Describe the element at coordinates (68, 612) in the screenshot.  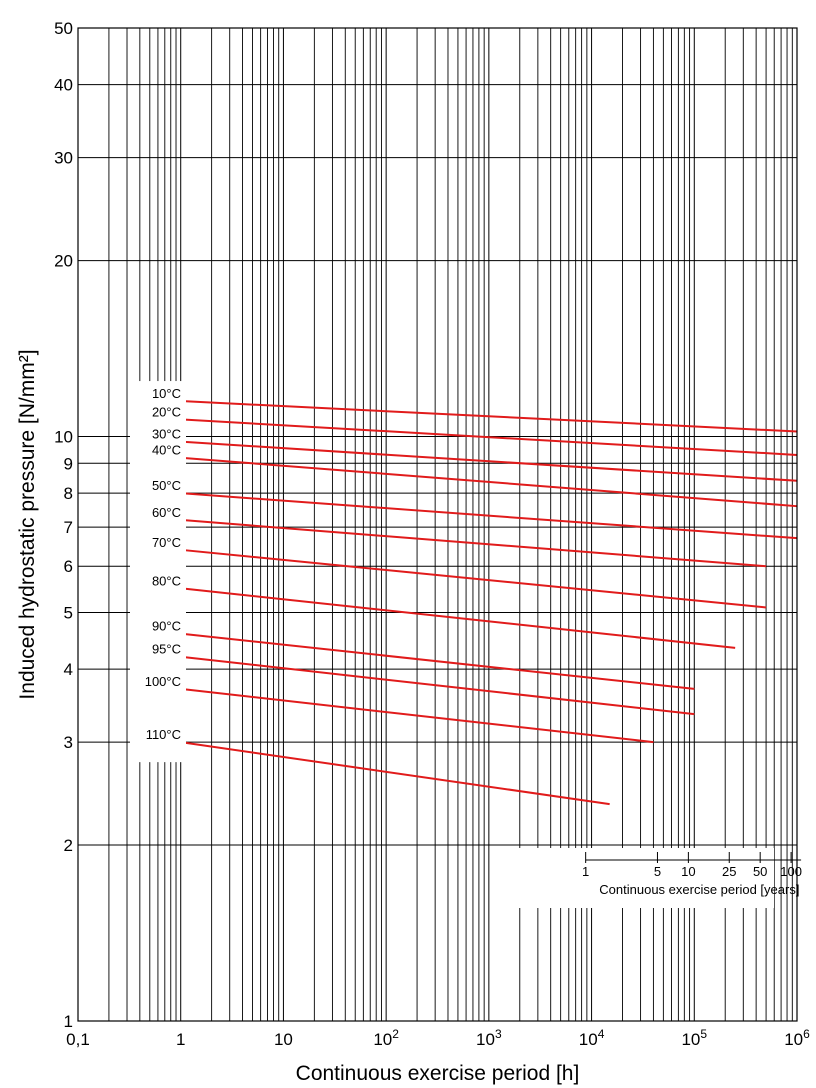
I see `y-tick-label: 5` at that location.